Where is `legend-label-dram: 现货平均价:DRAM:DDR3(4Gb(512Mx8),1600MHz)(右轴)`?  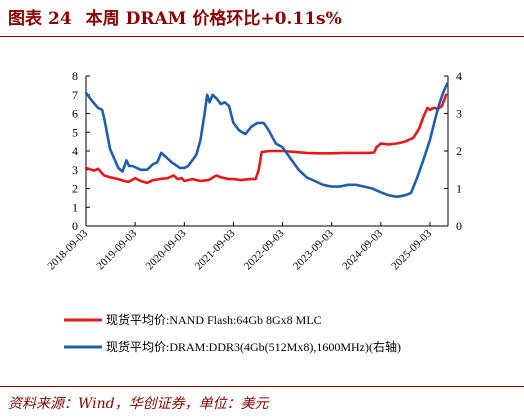 legend-label-dram: 现货平均价:DRAM:DDR3(4Gb(512Mx8),1600MHz)(右轴) is located at coordinates (253, 346).